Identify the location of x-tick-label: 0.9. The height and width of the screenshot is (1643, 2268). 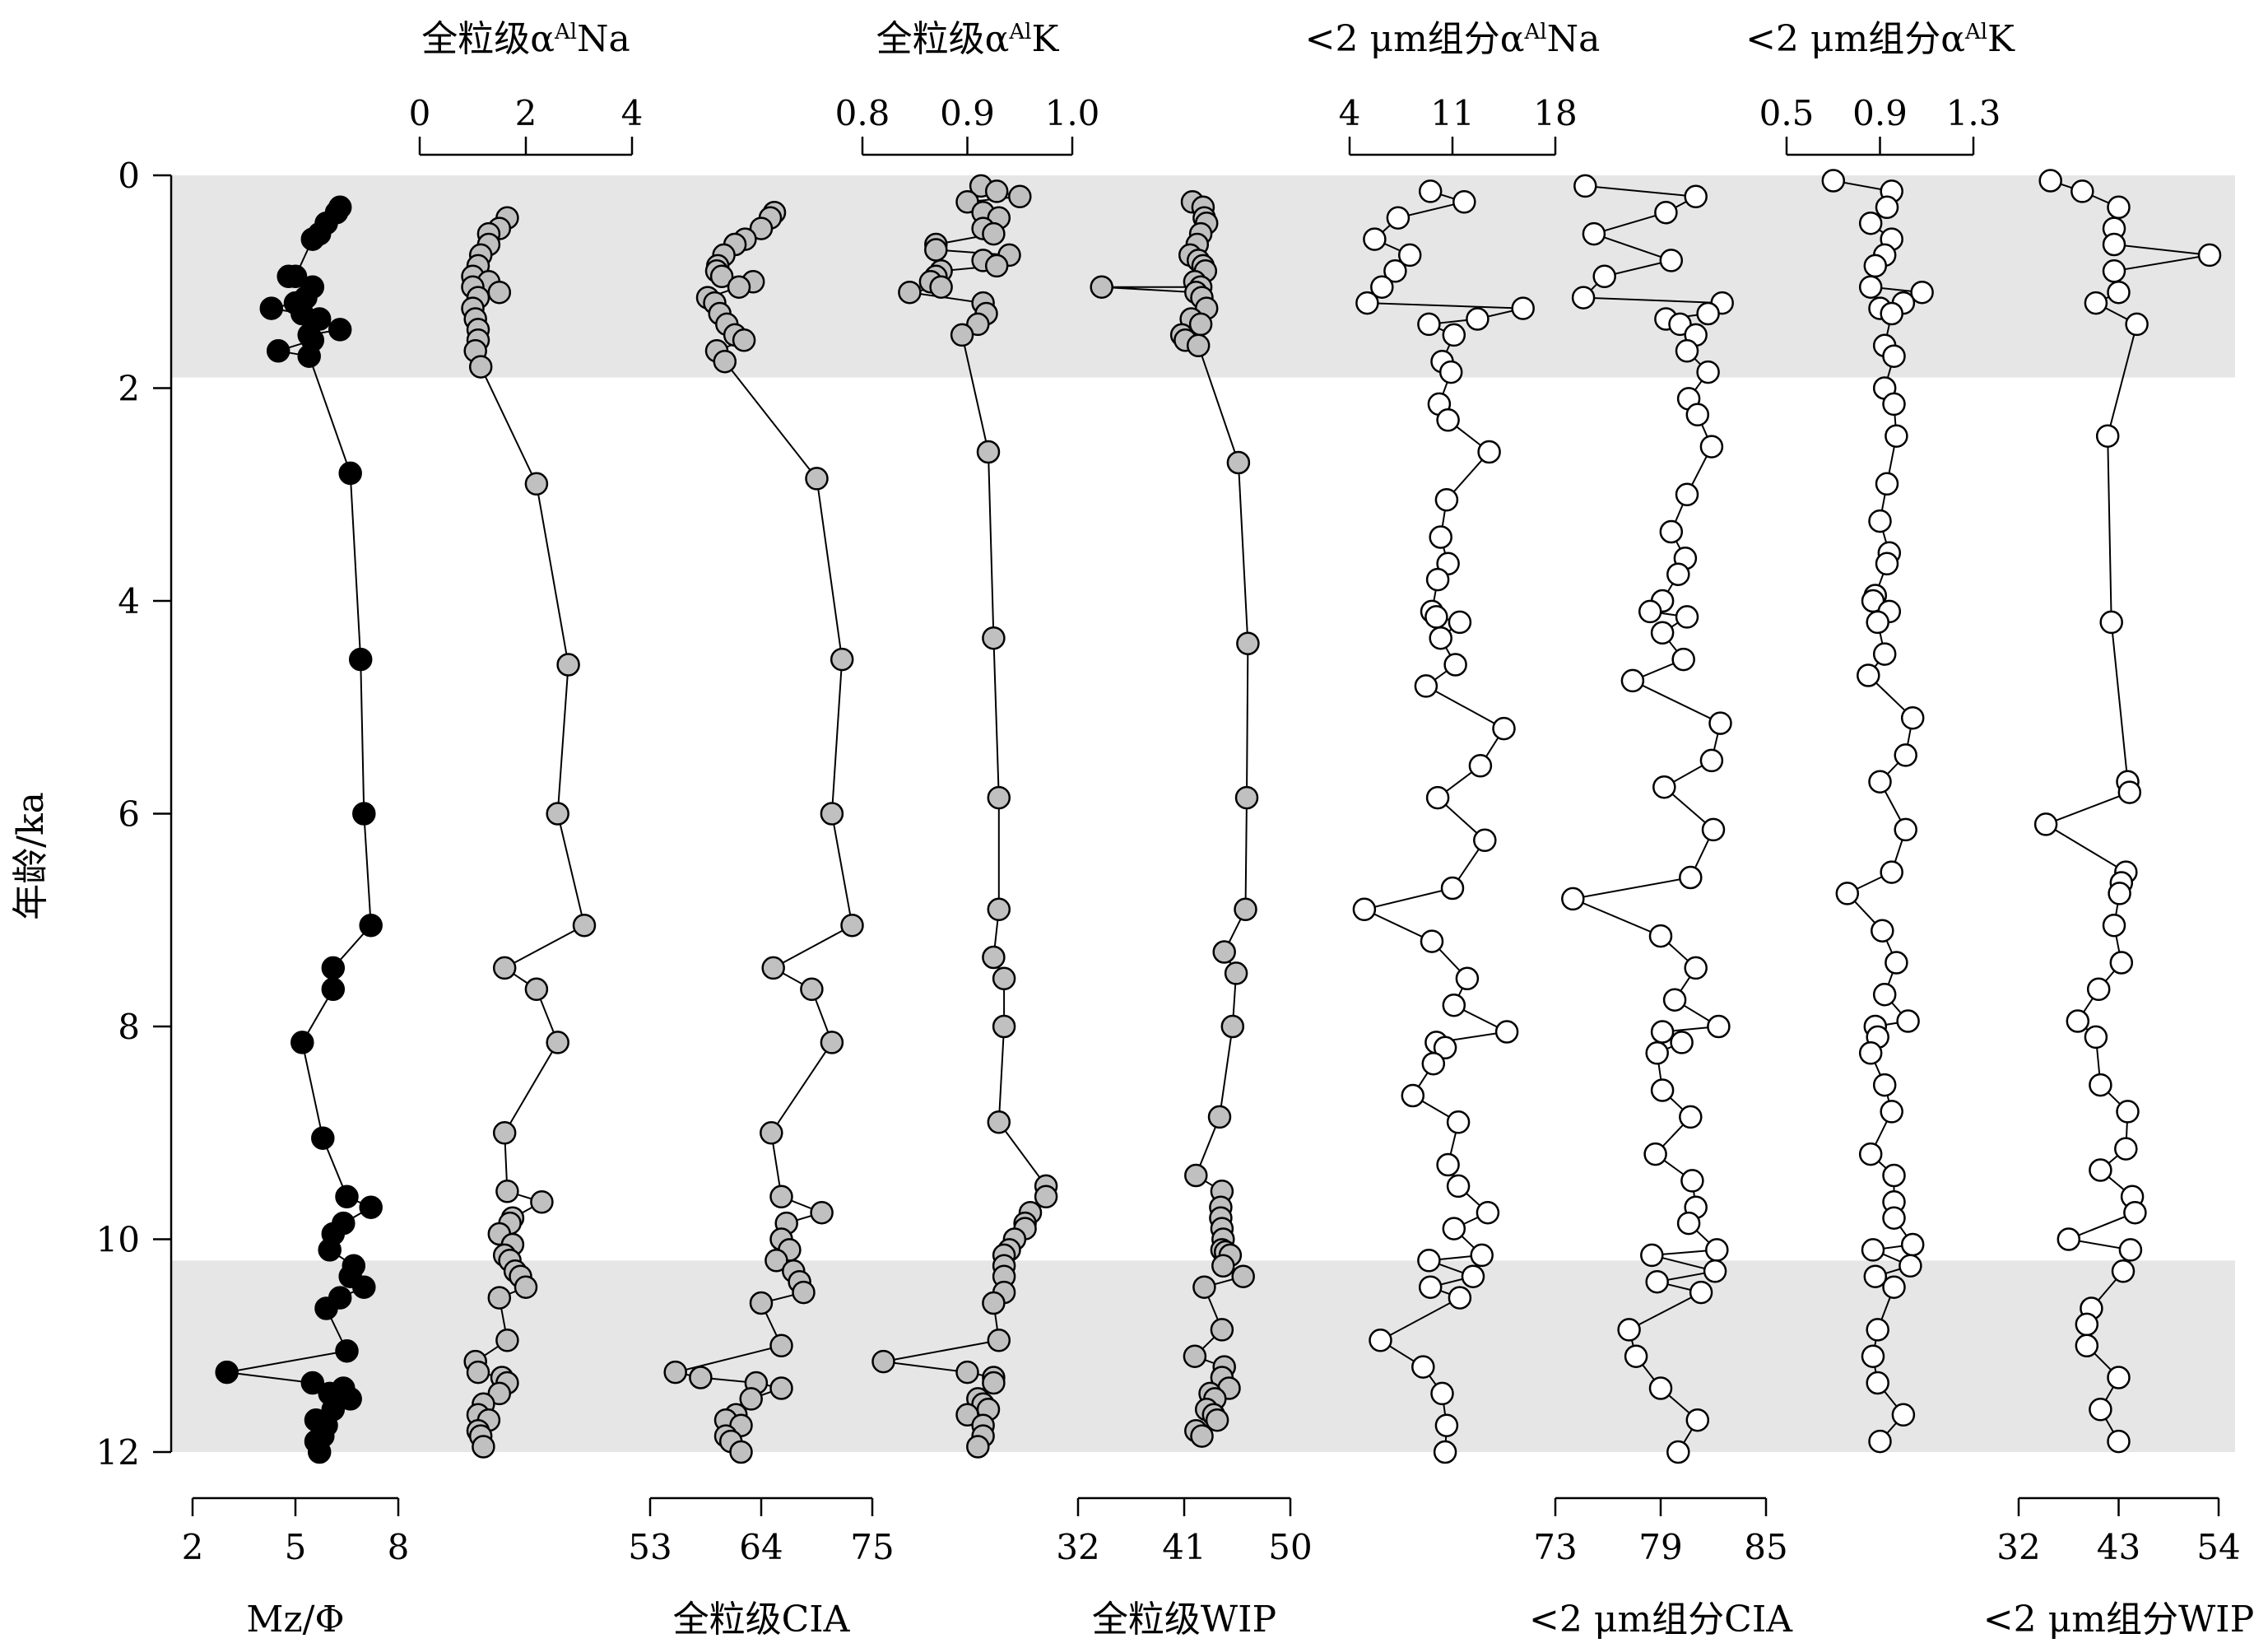
(1880, 113).